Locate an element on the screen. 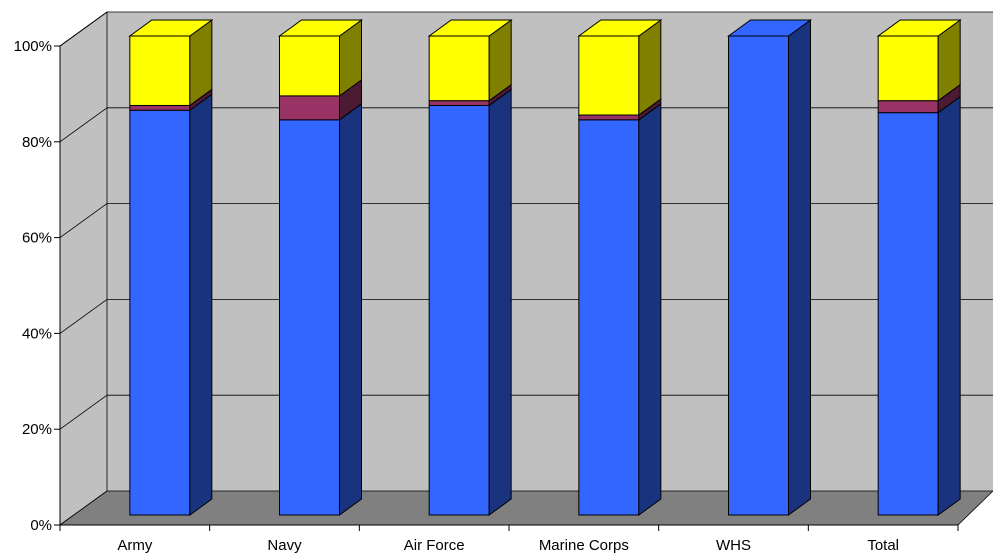  bar-stack-air-force is located at coordinates (470, 267).